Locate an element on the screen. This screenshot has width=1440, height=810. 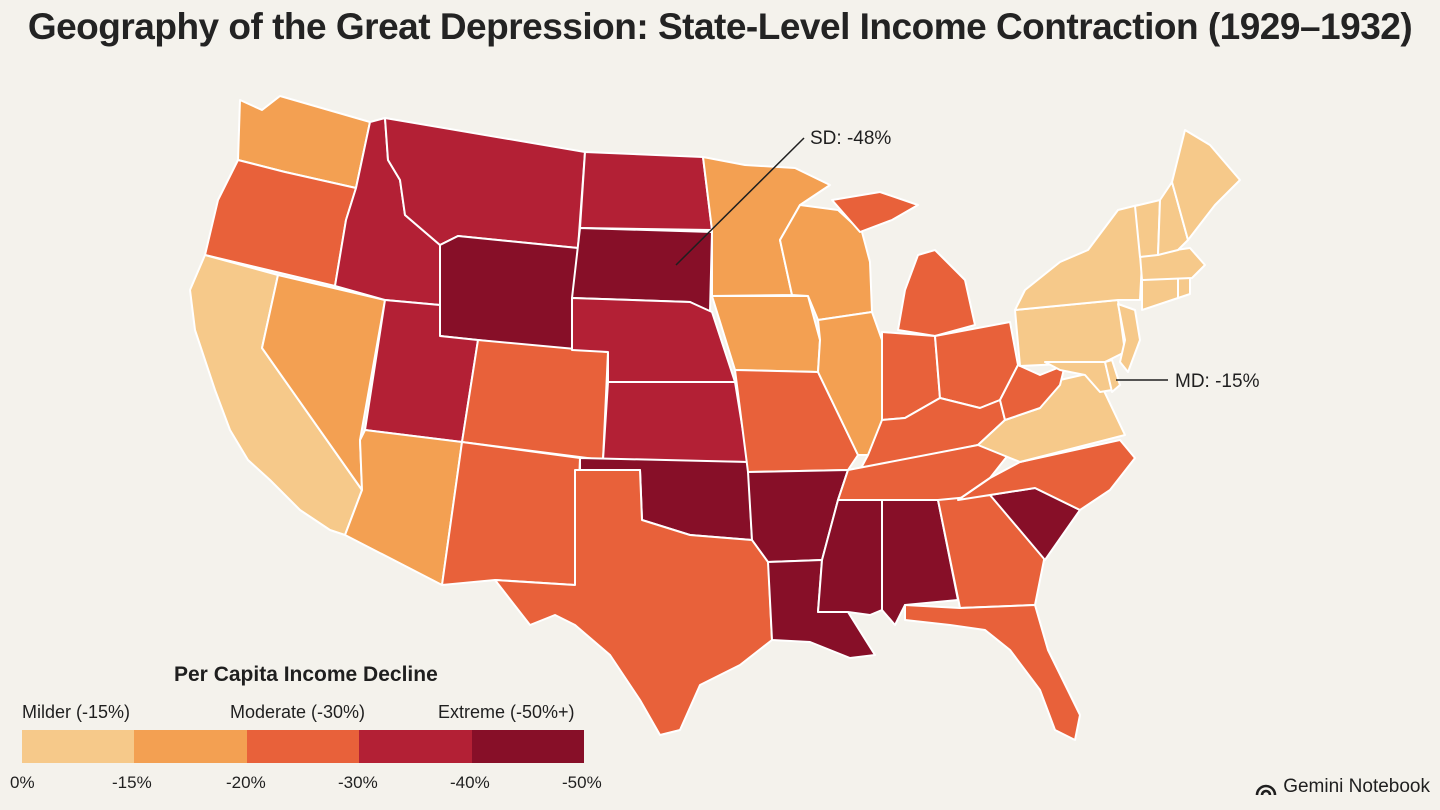
state-mi is located at coordinates (903, 264).